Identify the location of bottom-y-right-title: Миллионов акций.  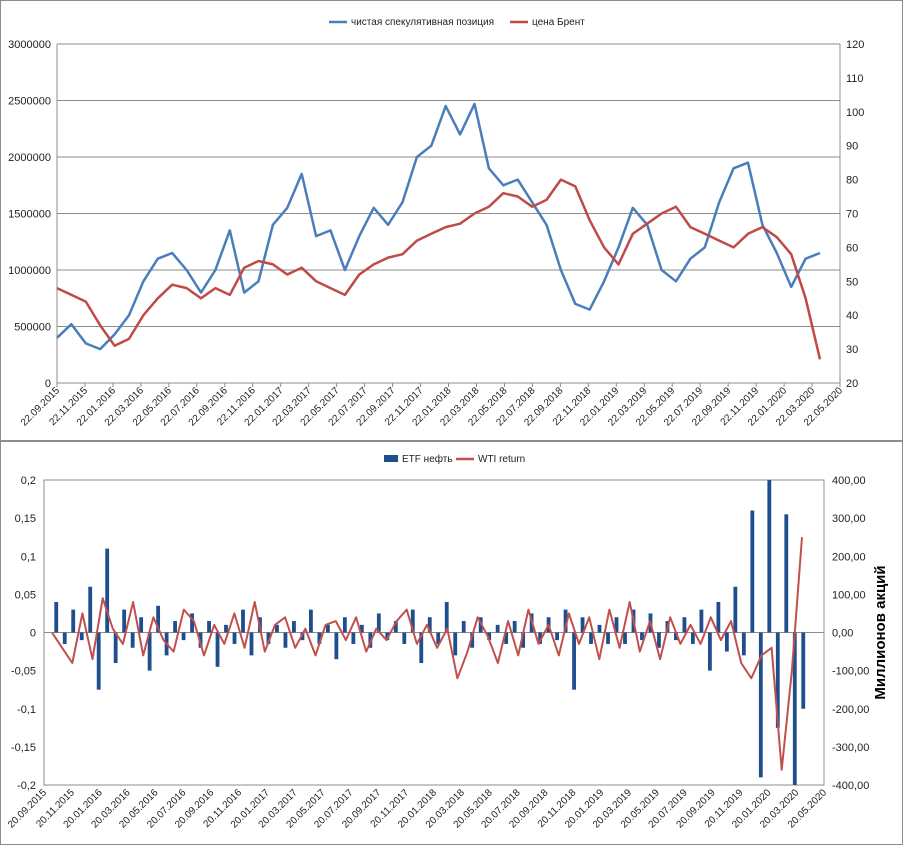
(880, 632).